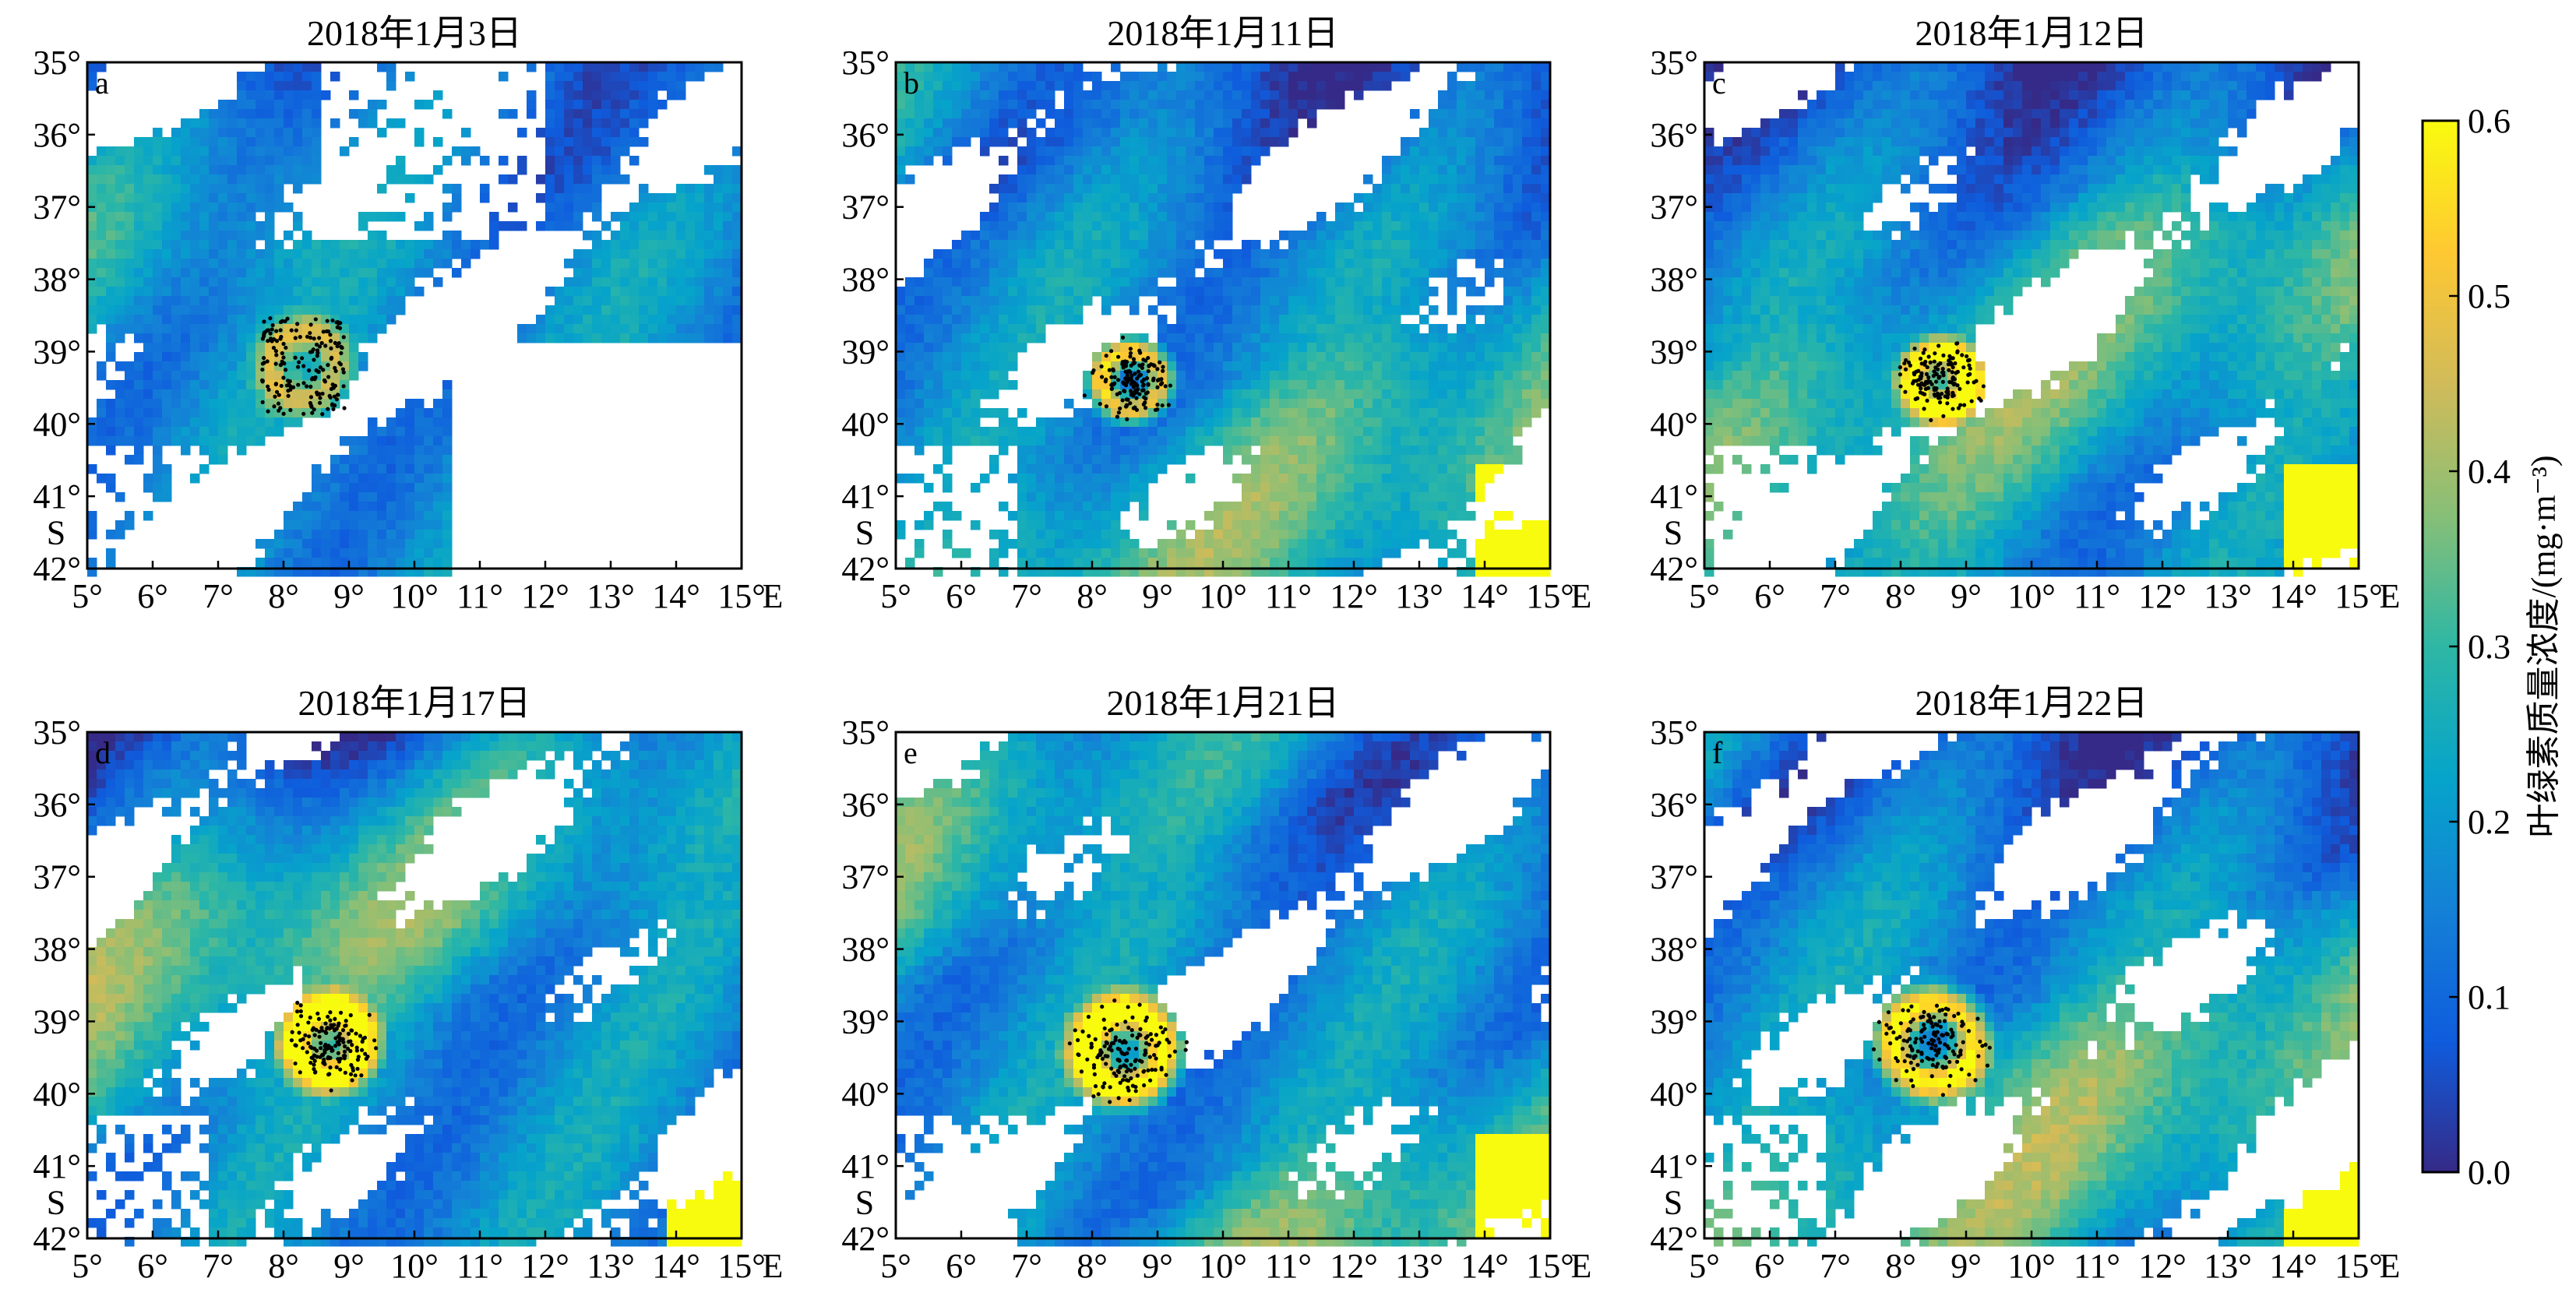 This screenshot has height=1303, width=2576. Describe the element at coordinates (339, 343) in the screenshot. I see `eddy-dot` at that location.